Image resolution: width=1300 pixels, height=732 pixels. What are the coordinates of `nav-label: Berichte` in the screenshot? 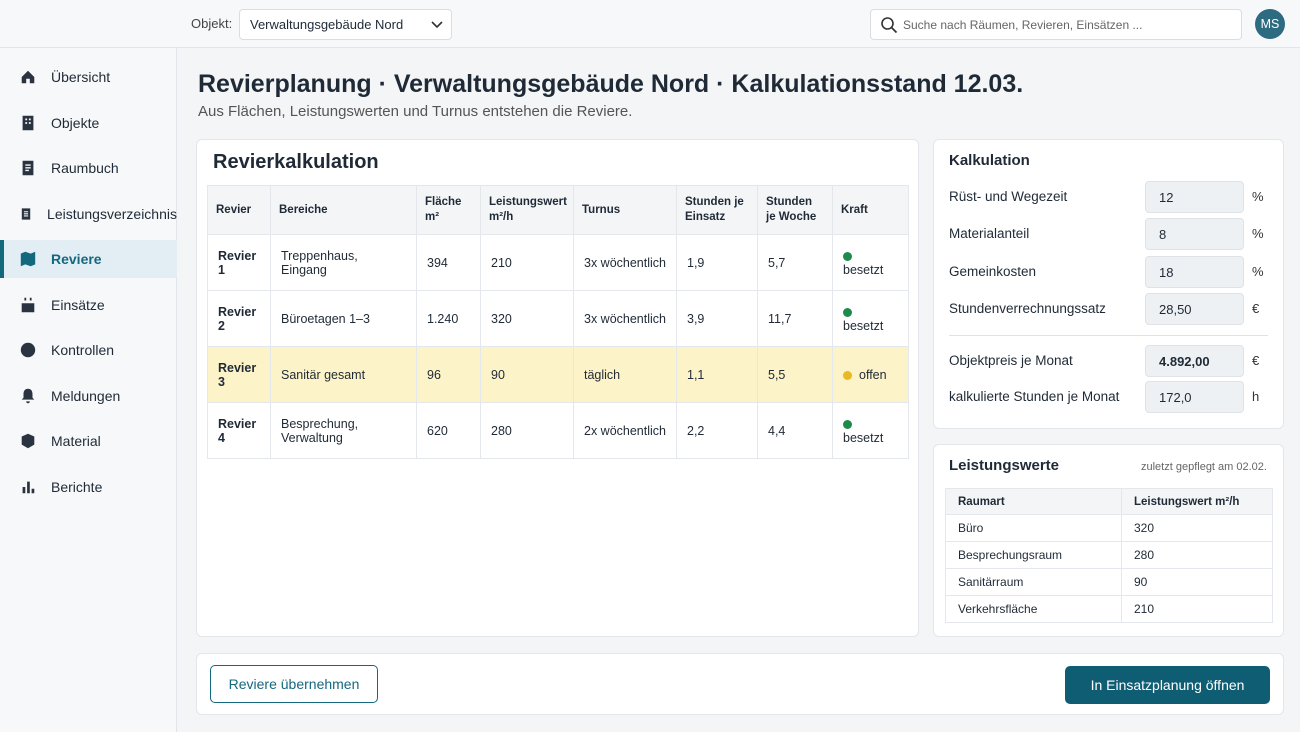 It's located at (77, 486).